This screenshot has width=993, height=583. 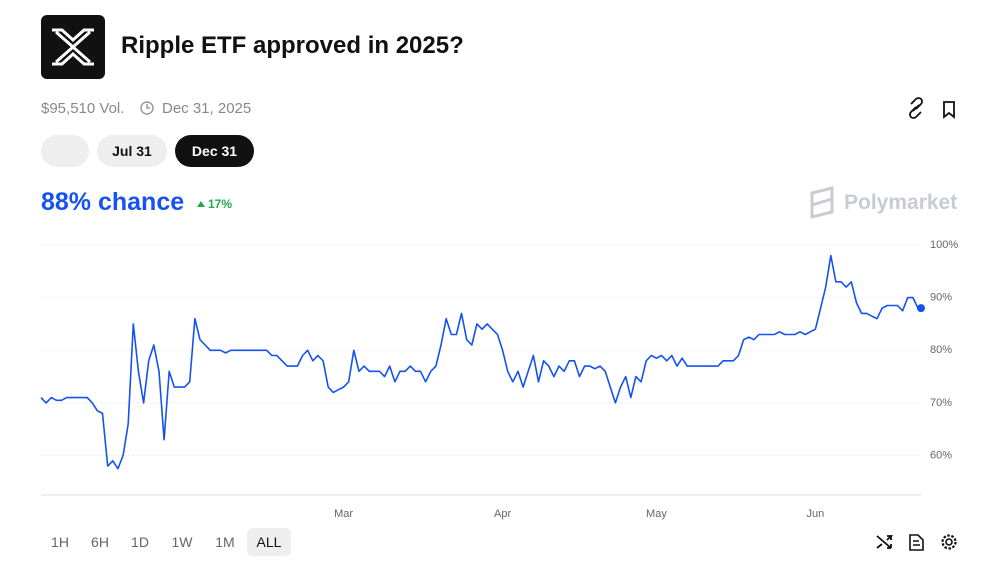 I want to click on shuffle-button, so click(x=885, y=542).